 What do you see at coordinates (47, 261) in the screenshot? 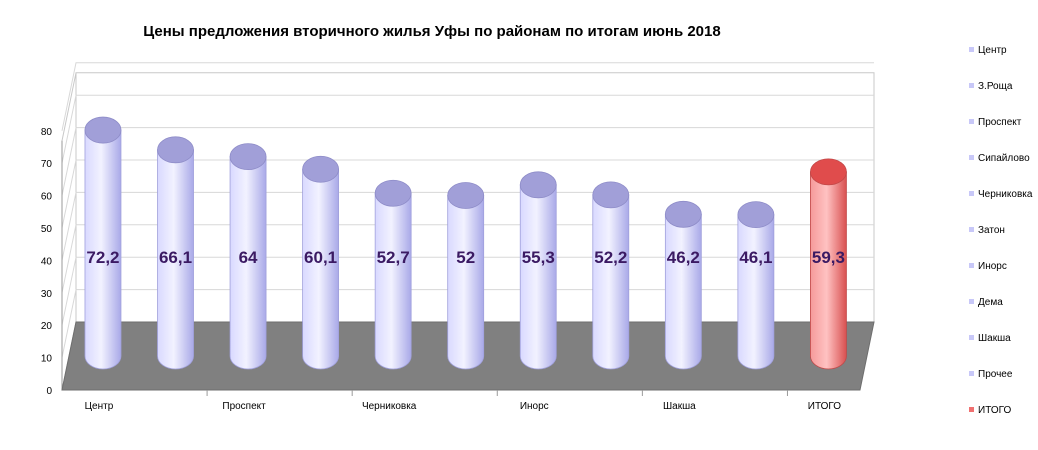
I see `y-tick-label: 40` at bounding box center [47, 261].